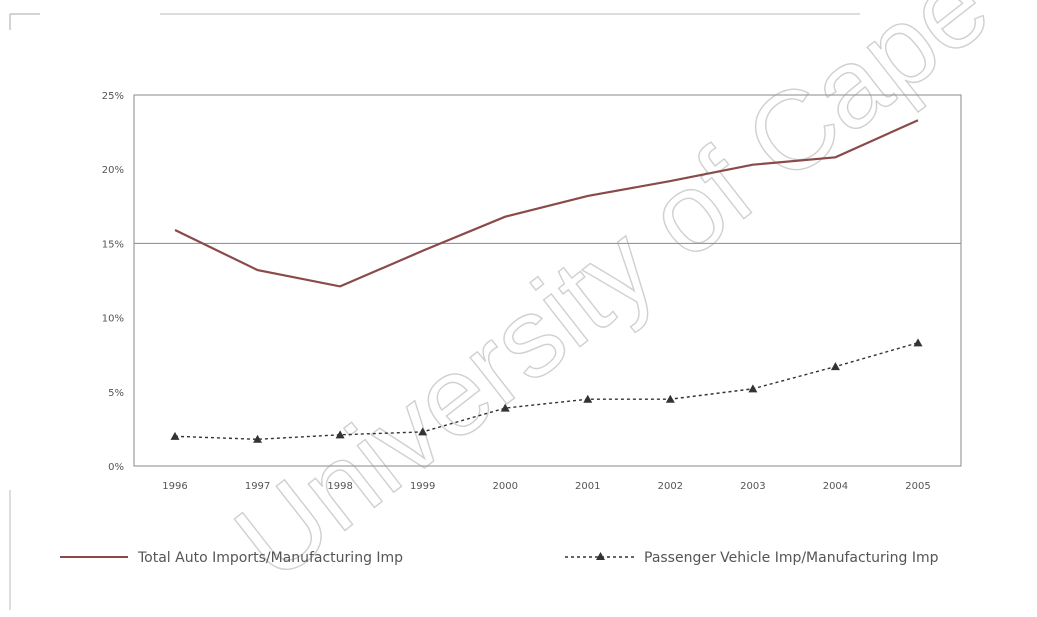  What do you see at coordinates (113, 244) in the screenshot?
I see `y-tick-label: 15%` at bounding box center [113, 244].